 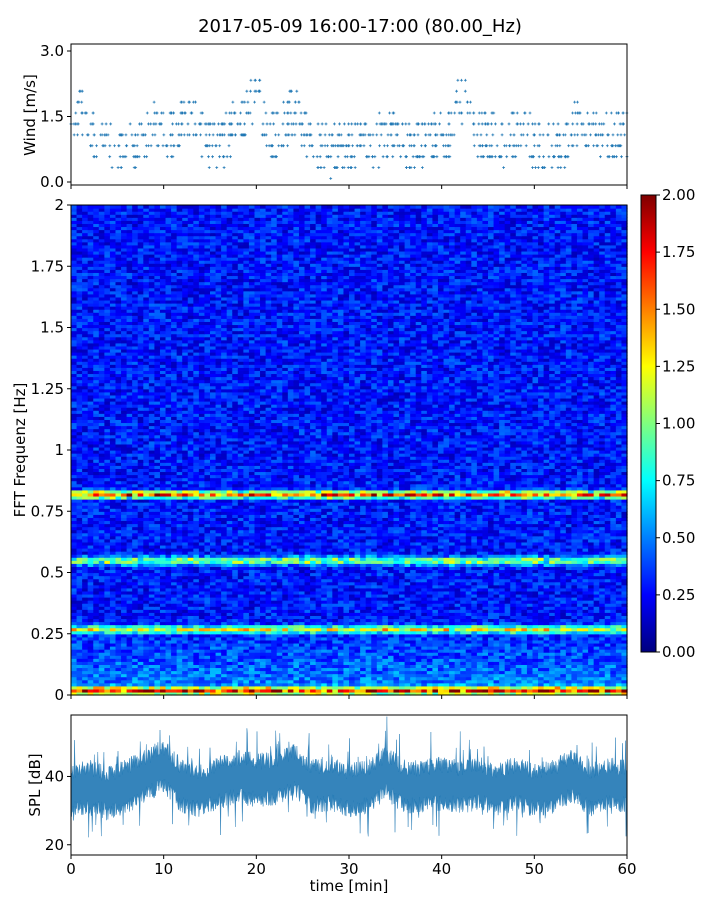 What do you see at coordinates (30, 115) in the screenshot?
I see `wind-y-label: Wind [m/s]` at bounding box center [30, 115].